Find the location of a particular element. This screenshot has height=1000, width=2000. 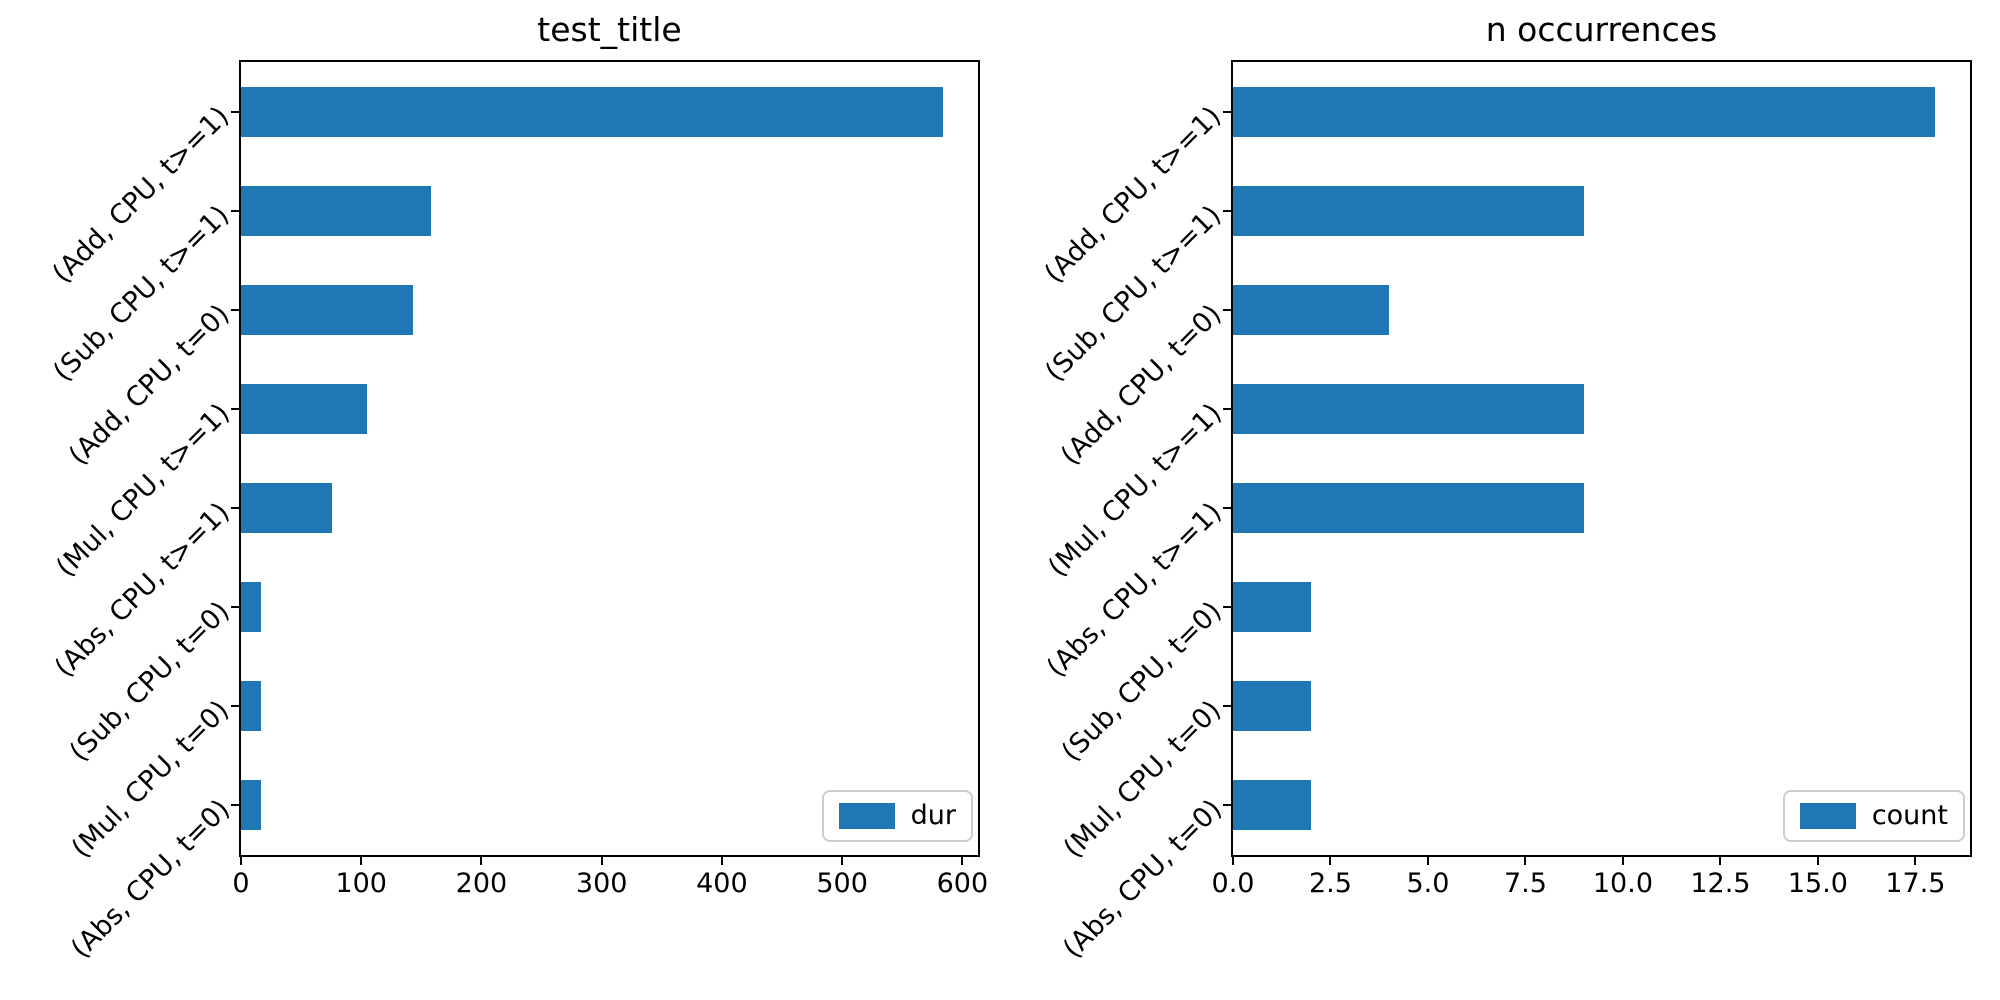

x-tick-label: 0 is located at coordinates (241, 883).